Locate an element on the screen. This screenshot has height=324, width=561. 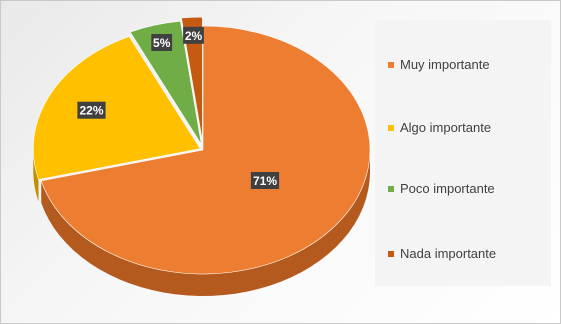
legend-item-poco-importante: Poco importante is located at coordinates (441, 188).